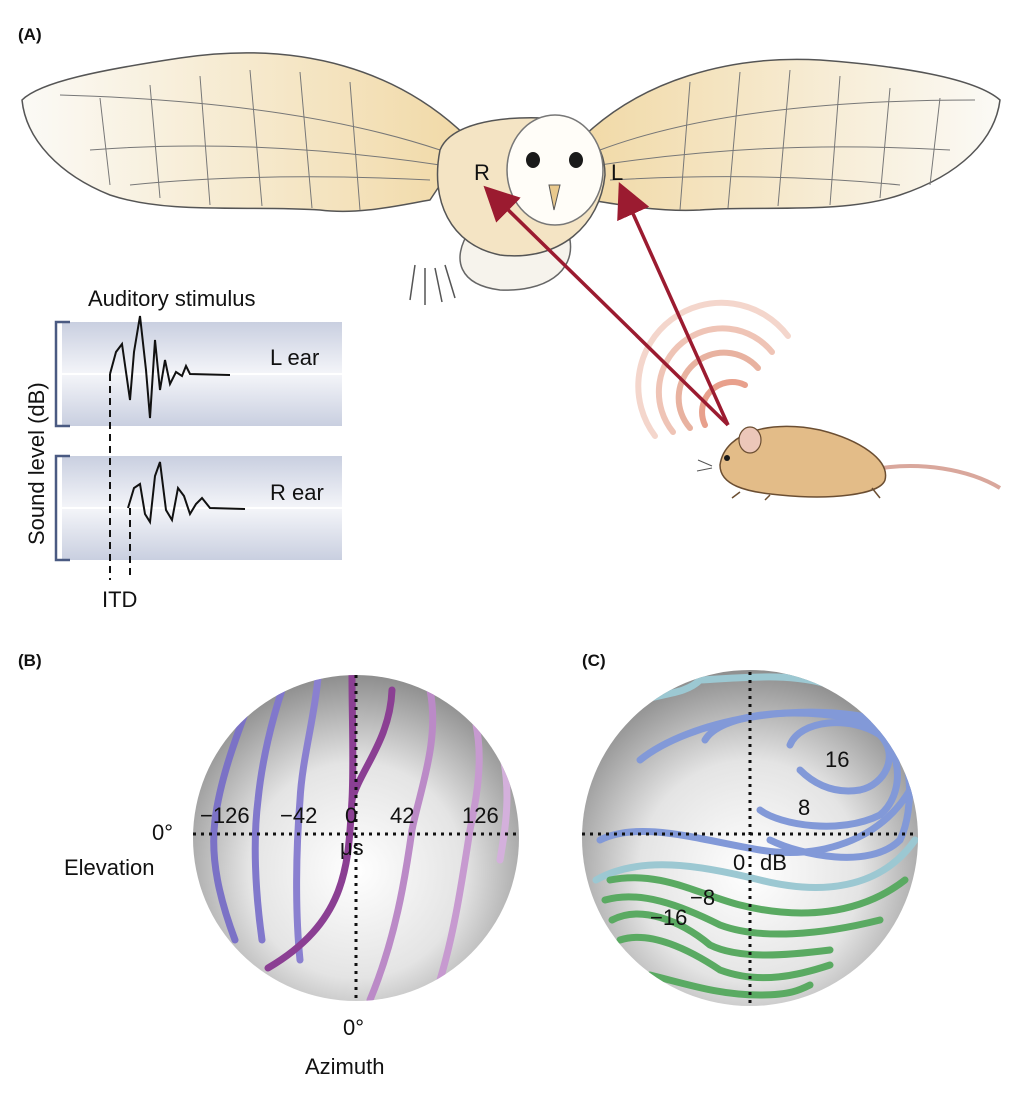 The image size is (1016, 1100). I want to click on owl-ear-l-label: L, so click(617, 172).